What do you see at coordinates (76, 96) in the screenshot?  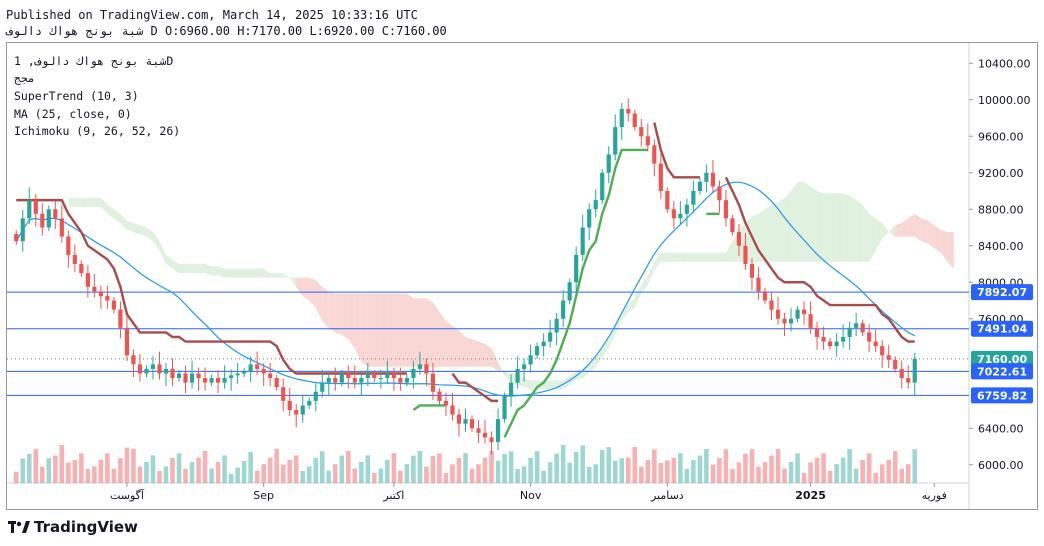 I see `legend-supertrend: SuperTrend (10, 3)` at bounding box center [76, 96].